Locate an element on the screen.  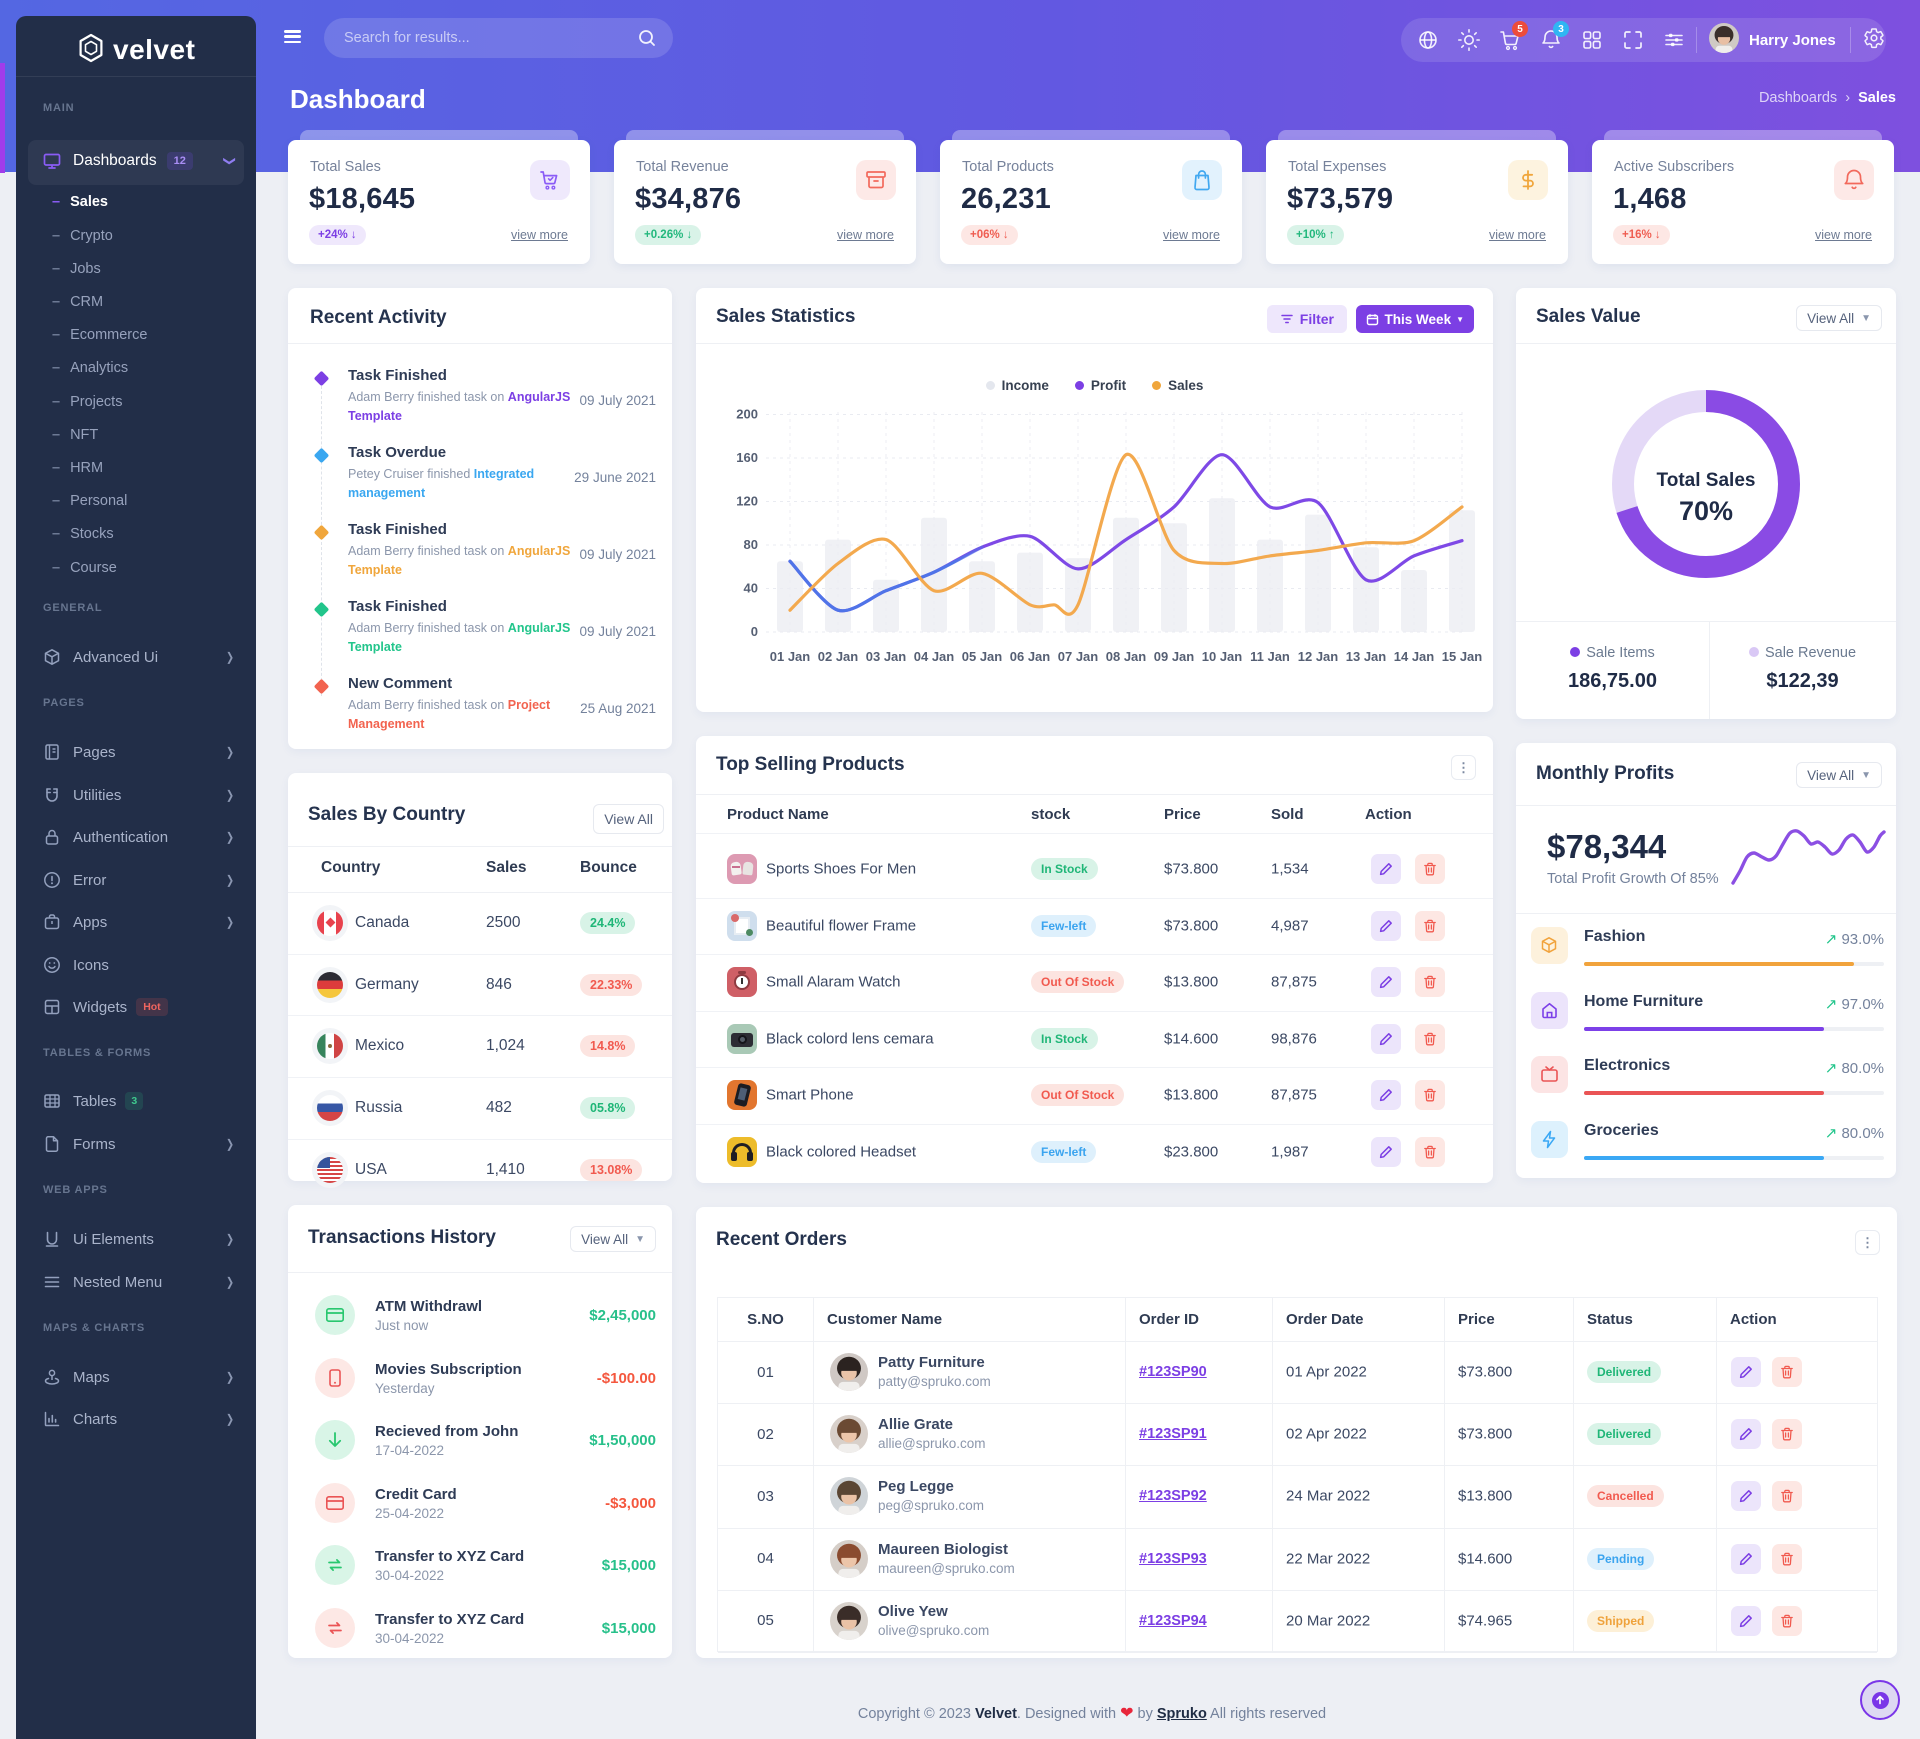
svg-text: 40 is located at coordinates (751, 588).